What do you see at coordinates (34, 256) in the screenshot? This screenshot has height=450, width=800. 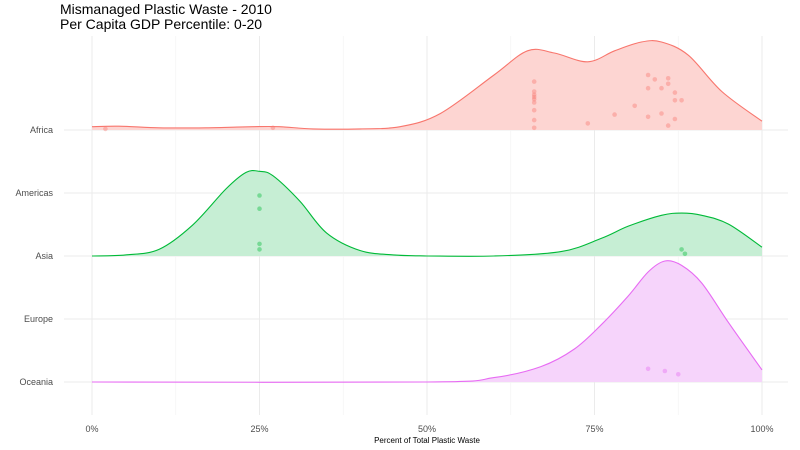 I see `y-axis-ticks: Africa Americas Asia Europe Oceania` at bounding box center [34, 256].